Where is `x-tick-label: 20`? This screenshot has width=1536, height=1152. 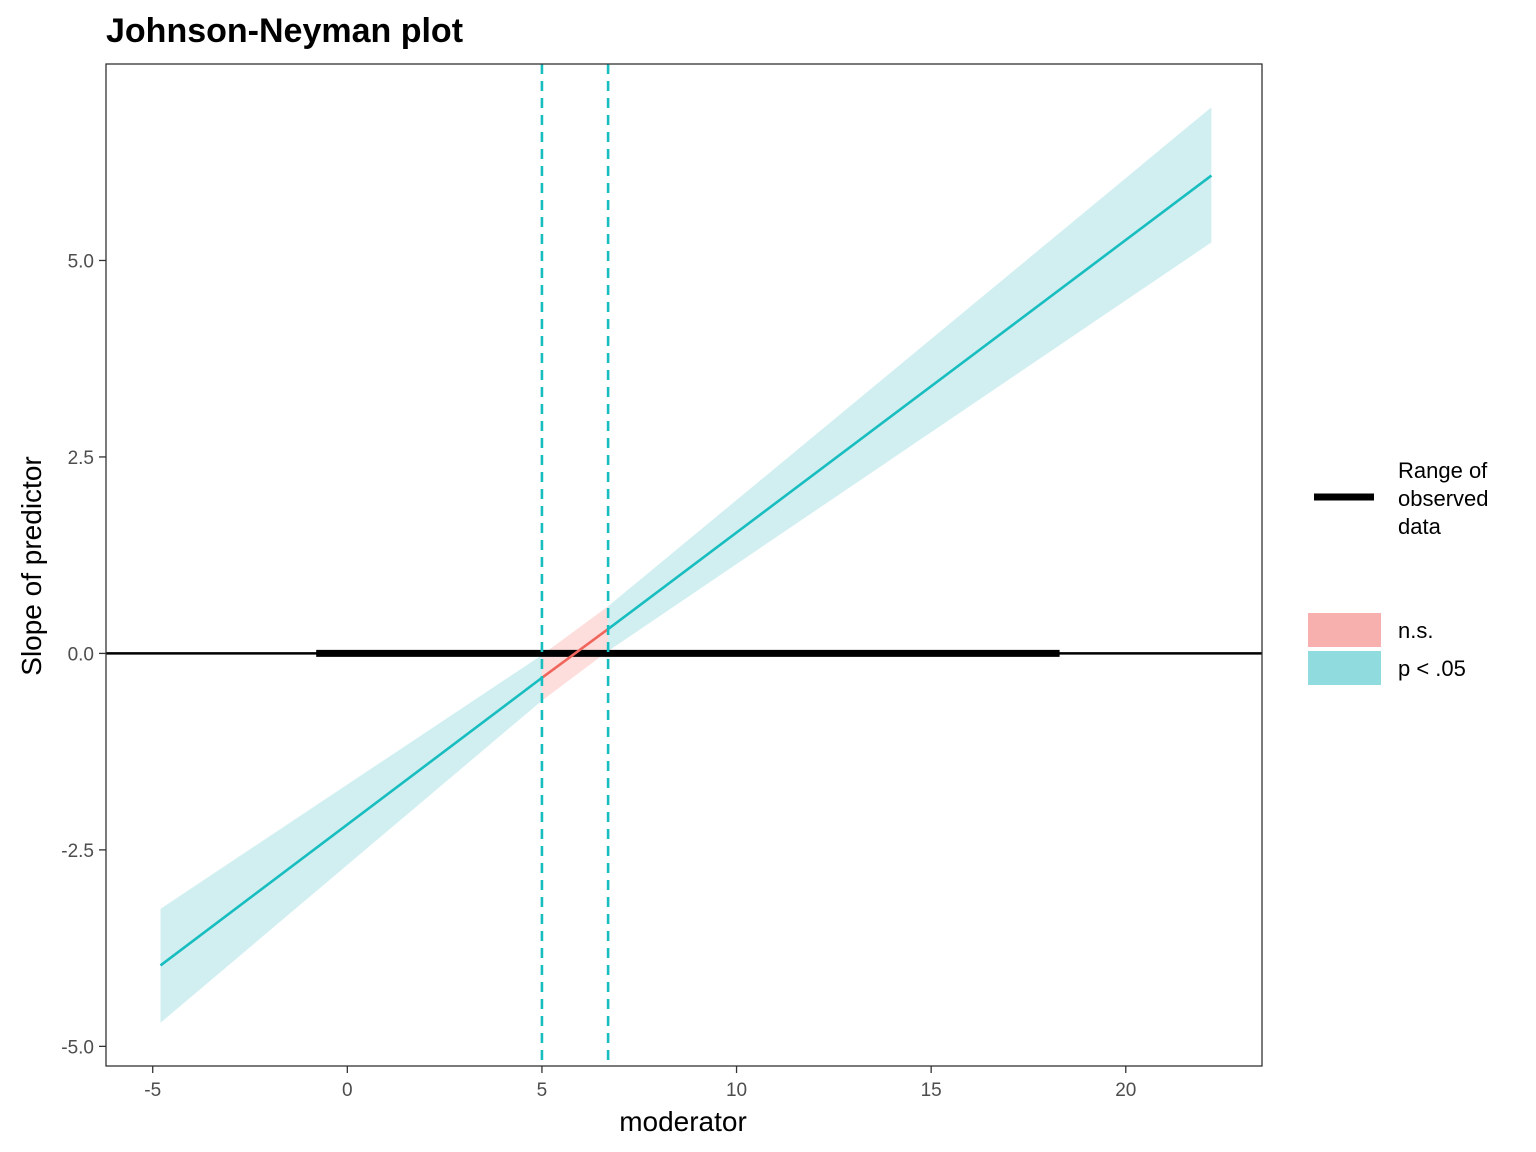
x-tick-label: 20 is located at coordinates (1125, 1090).